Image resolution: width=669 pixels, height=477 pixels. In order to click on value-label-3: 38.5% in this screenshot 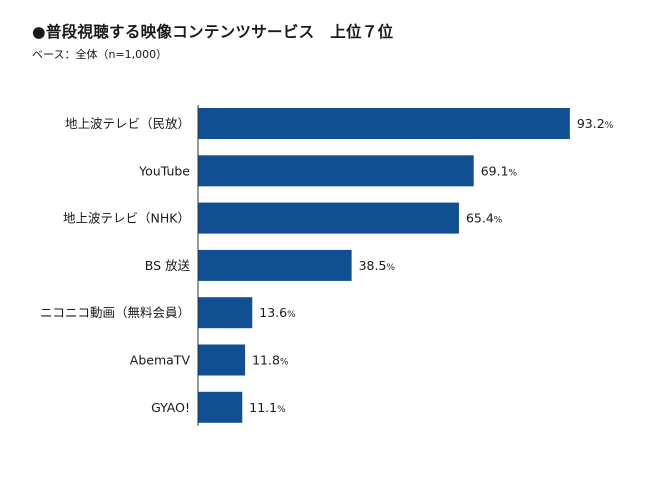, I will do `click(377, 265)`.